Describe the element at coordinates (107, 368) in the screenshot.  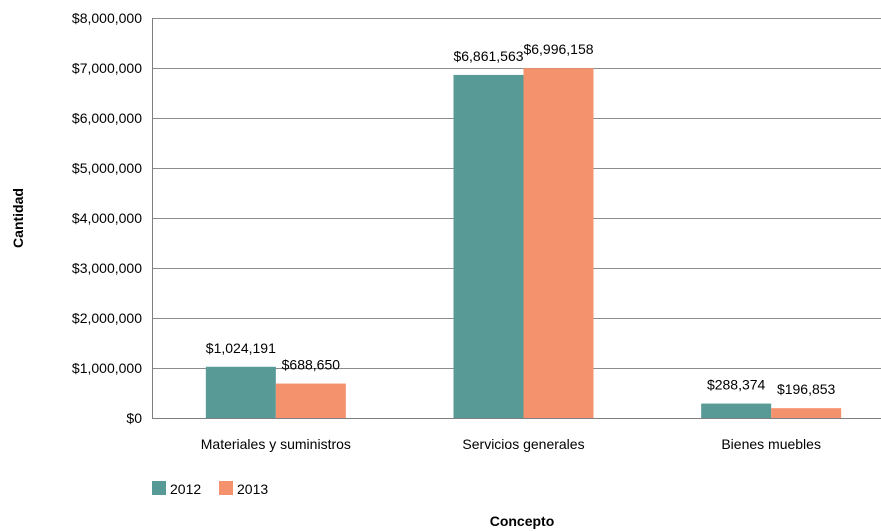
I see `y-tick-label: $1,000,000` at that location.